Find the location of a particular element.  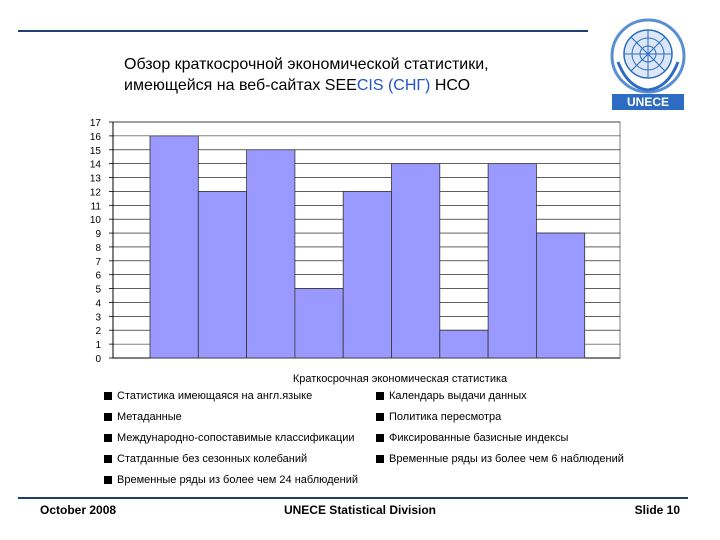

logo-label: UNECE is located at coordinates (648, 102).